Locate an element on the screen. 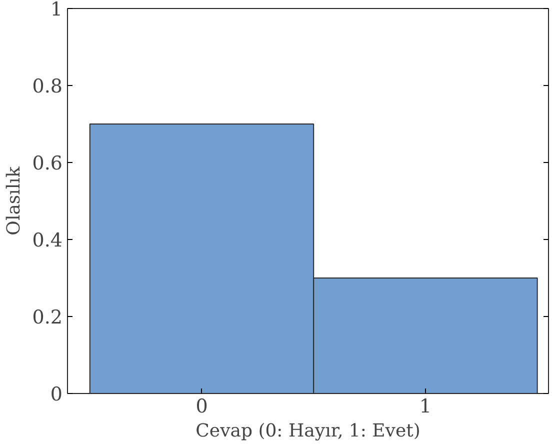 Image resolution: width=552 pixels, height=444 pixels. y-axis-title: Olasılık is located at coordinates (13, 201).